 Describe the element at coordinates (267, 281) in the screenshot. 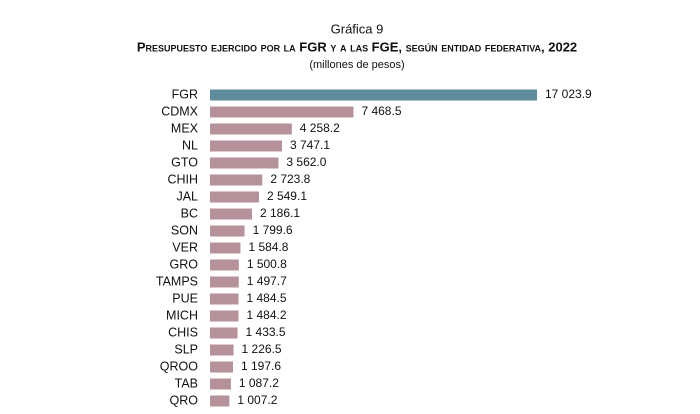

I see `value-label: 1 497.7` at that location.